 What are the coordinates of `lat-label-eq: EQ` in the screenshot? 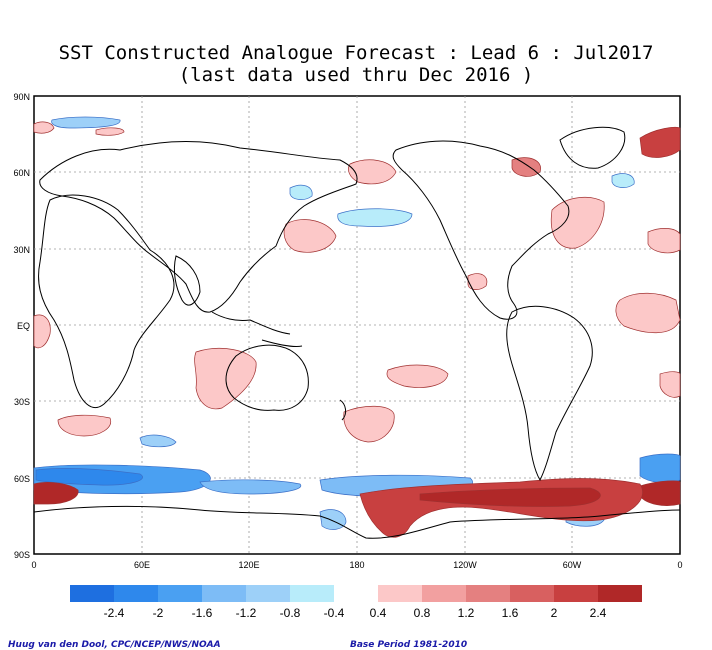 It's located at (23, 326).